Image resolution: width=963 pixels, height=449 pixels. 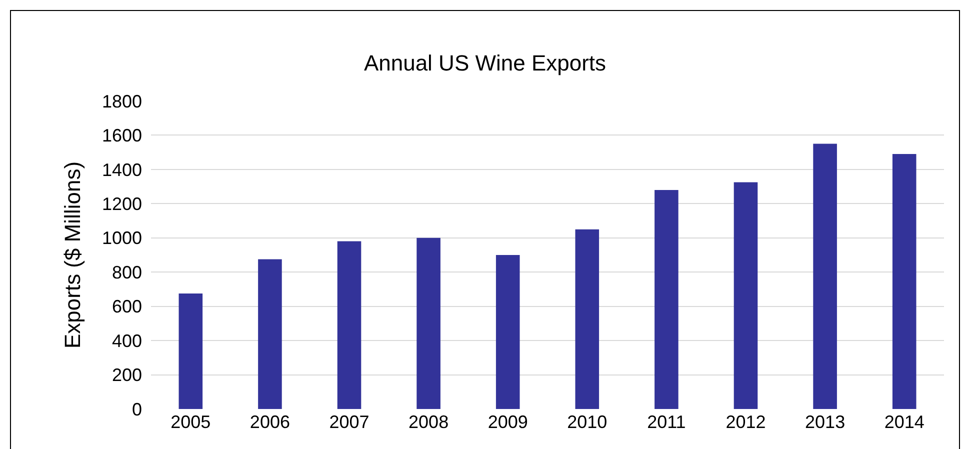 I want to click on x-tick-label: 2006, so click(x=270, y=422).